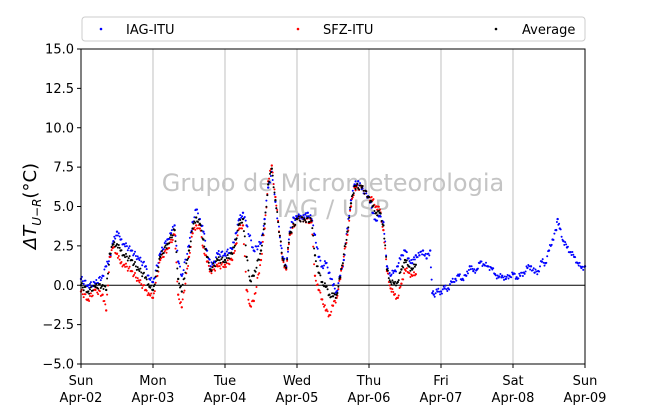 This screenshot has width=650, height=409. What do you see at coordinates (333, 29) in the screenshot?
I see `legend-frame` at bounding box center [333, 29].